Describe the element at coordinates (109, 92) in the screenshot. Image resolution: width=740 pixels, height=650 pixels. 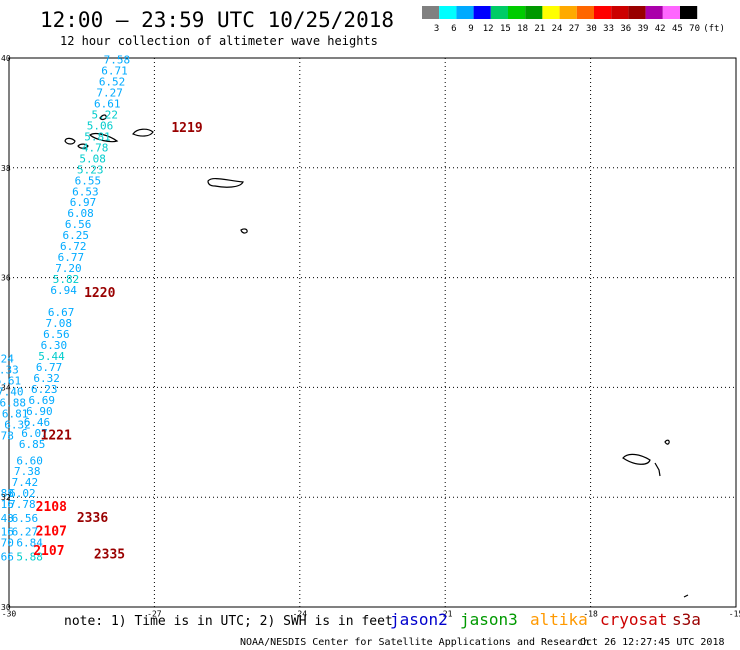
I see `wave-height-label: 7.27` at that location.